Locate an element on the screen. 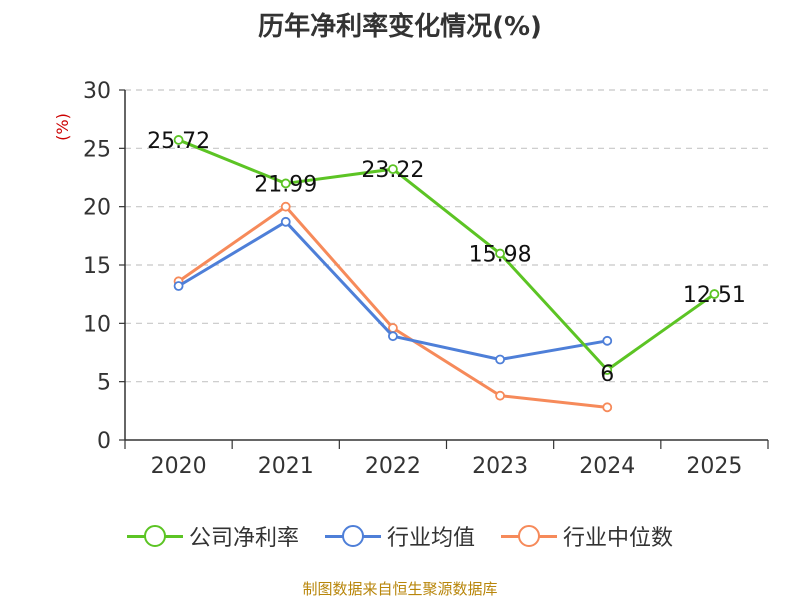 The image size is (800, 600). legend-item-industry-mean: 行业均值 is located at coordinates (399, 536).